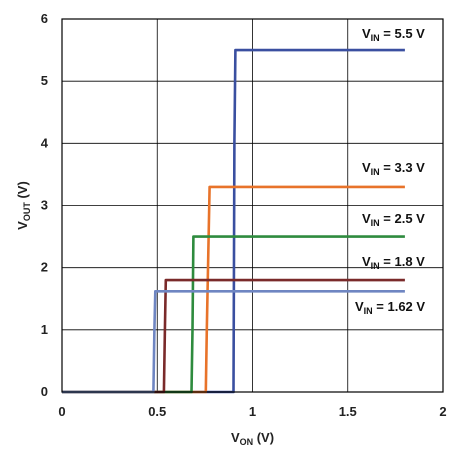 The width and height of the screenshot is (462, 458). What do you see at coordinates (44, 391) in the screenshot?
I see `y-tick-label: 0` at bounding box center [44, 391].